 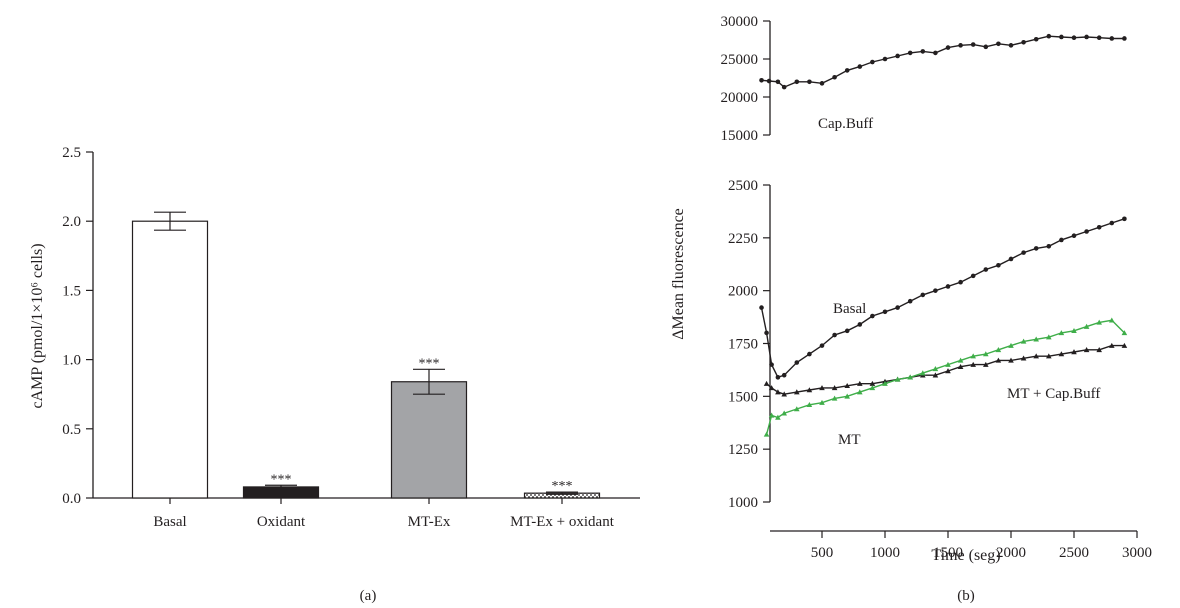 What do you see at coordinates (71, 430) in the screenshot?
I see `panel-a-y-tick-label: 0.5` at bounding box center [71, 430].